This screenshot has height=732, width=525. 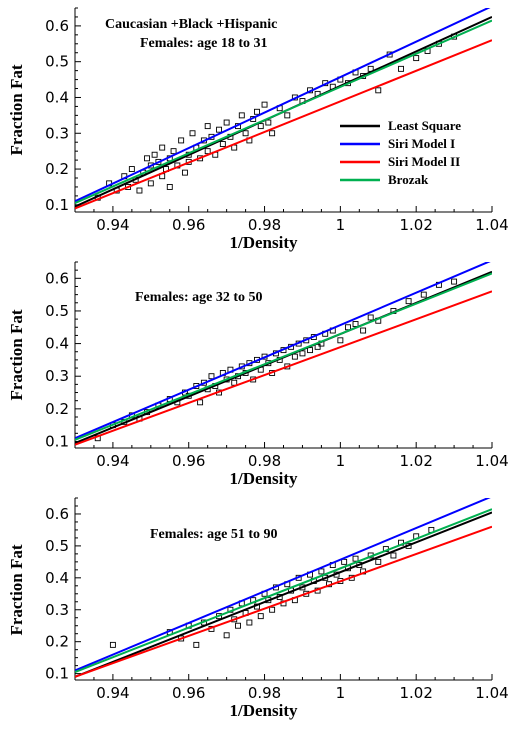 I want to click on chart-title: Females: age 32 to 50, so click(x=199, y=297).